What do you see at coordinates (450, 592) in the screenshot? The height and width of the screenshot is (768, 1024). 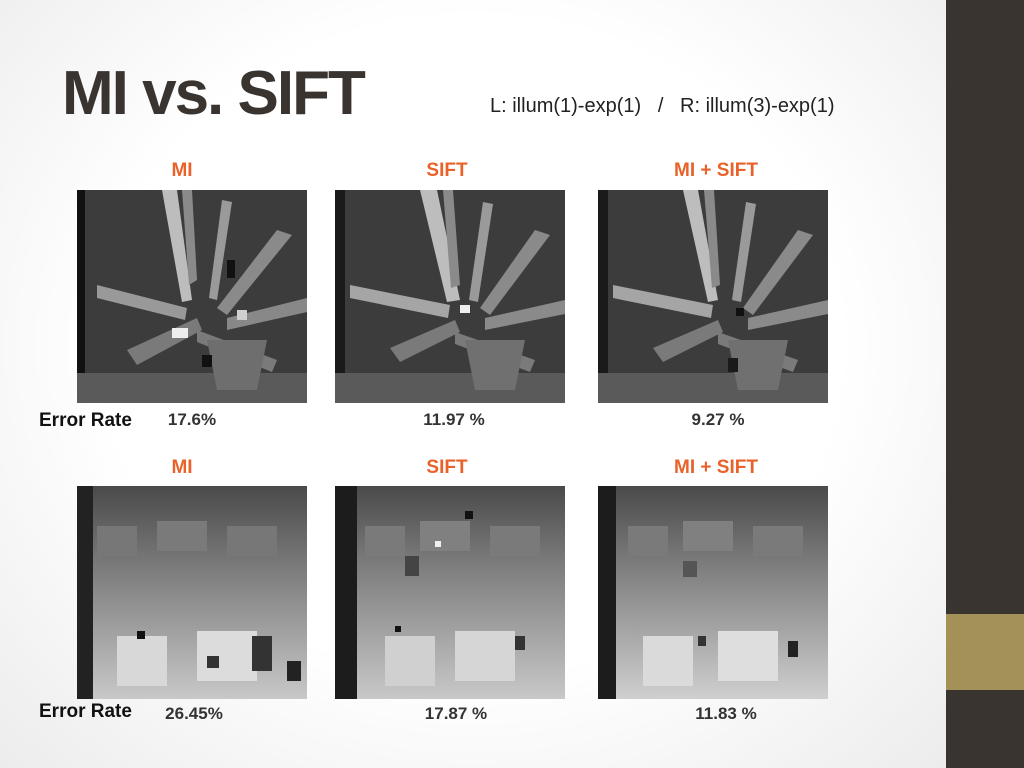 I see `disparity-map-scene-sift` at bounding box center [450, 592].